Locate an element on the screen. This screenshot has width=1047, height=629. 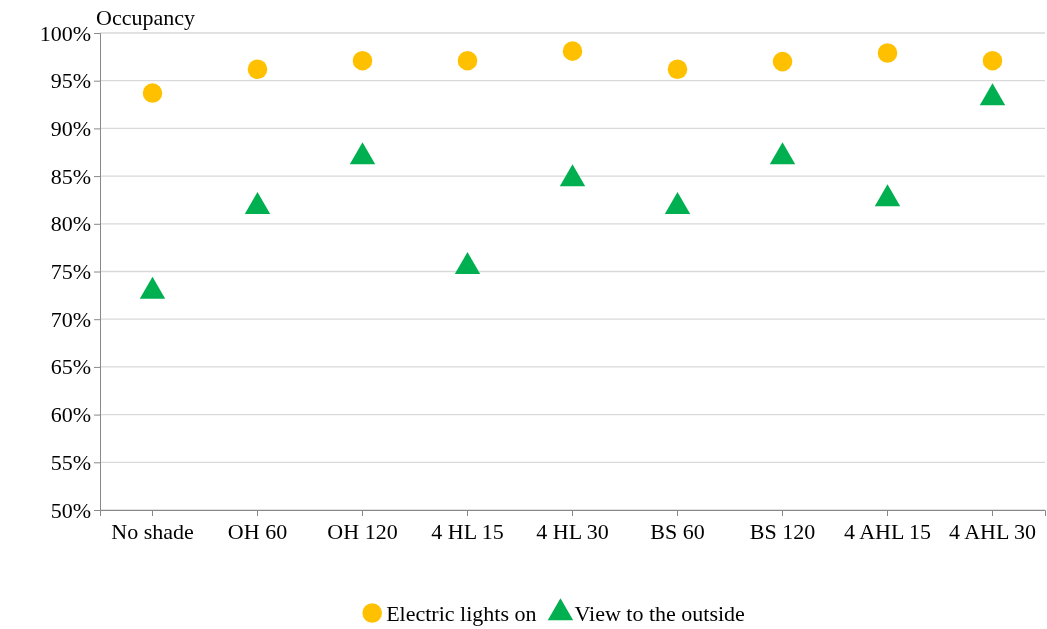
x-tick-label: OH 60 is located at coordinates (257, 531).